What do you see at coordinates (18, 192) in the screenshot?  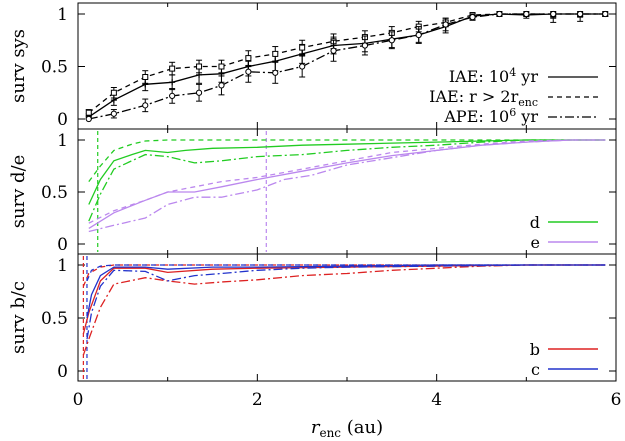 I see `y-axis-label: surv d/e` at bounding box center [18, 192].